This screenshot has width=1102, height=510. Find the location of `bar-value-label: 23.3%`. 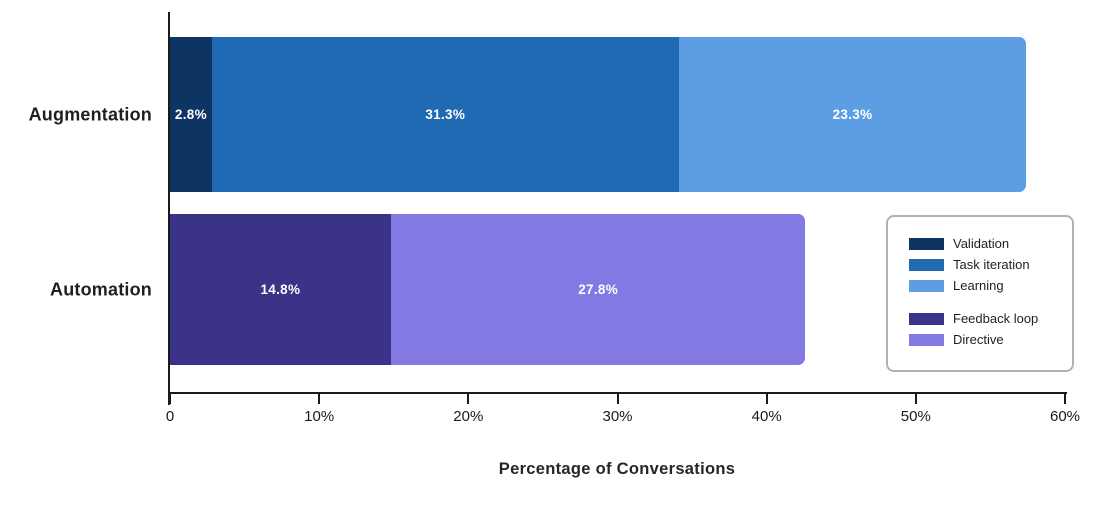

bar-value-label: 23.3% is located at coordinates (852, 114).